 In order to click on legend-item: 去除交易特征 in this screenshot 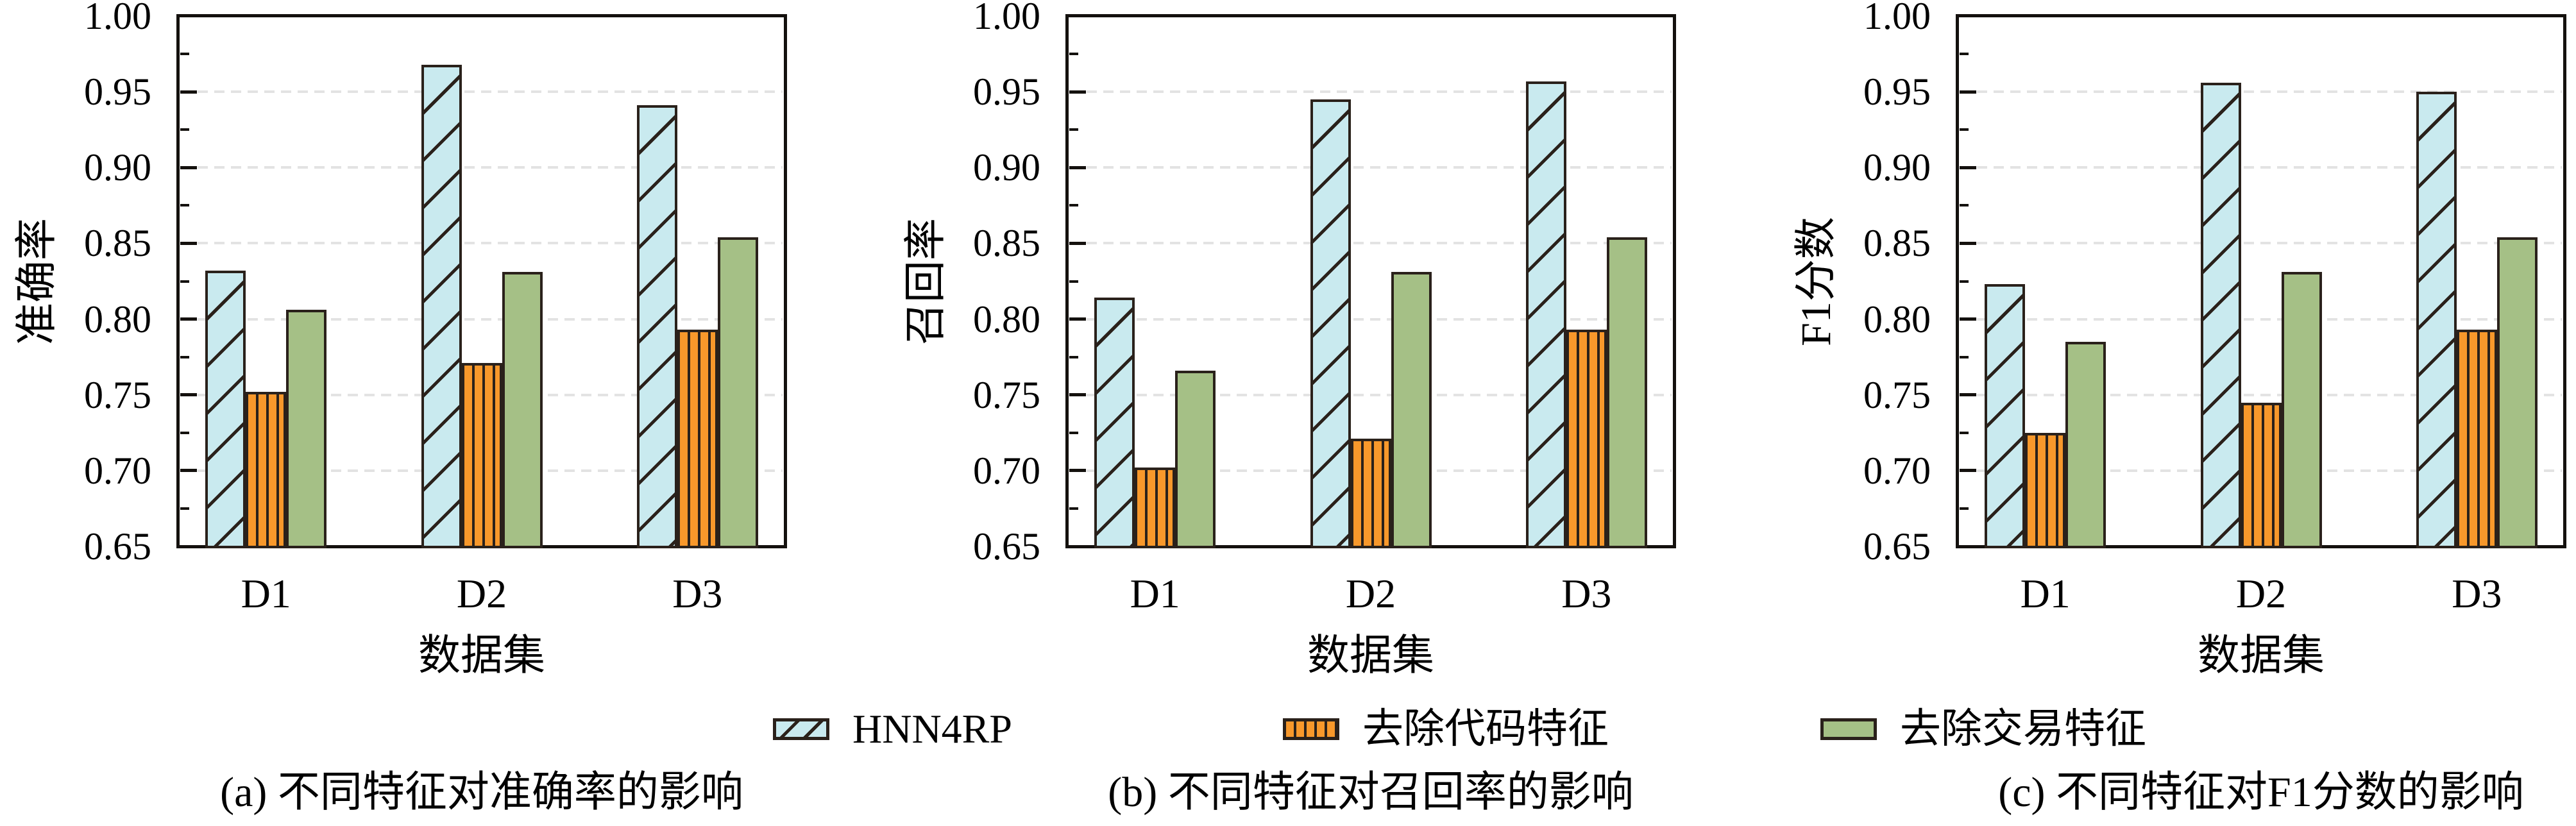, I will do `click(1983, 729)`.